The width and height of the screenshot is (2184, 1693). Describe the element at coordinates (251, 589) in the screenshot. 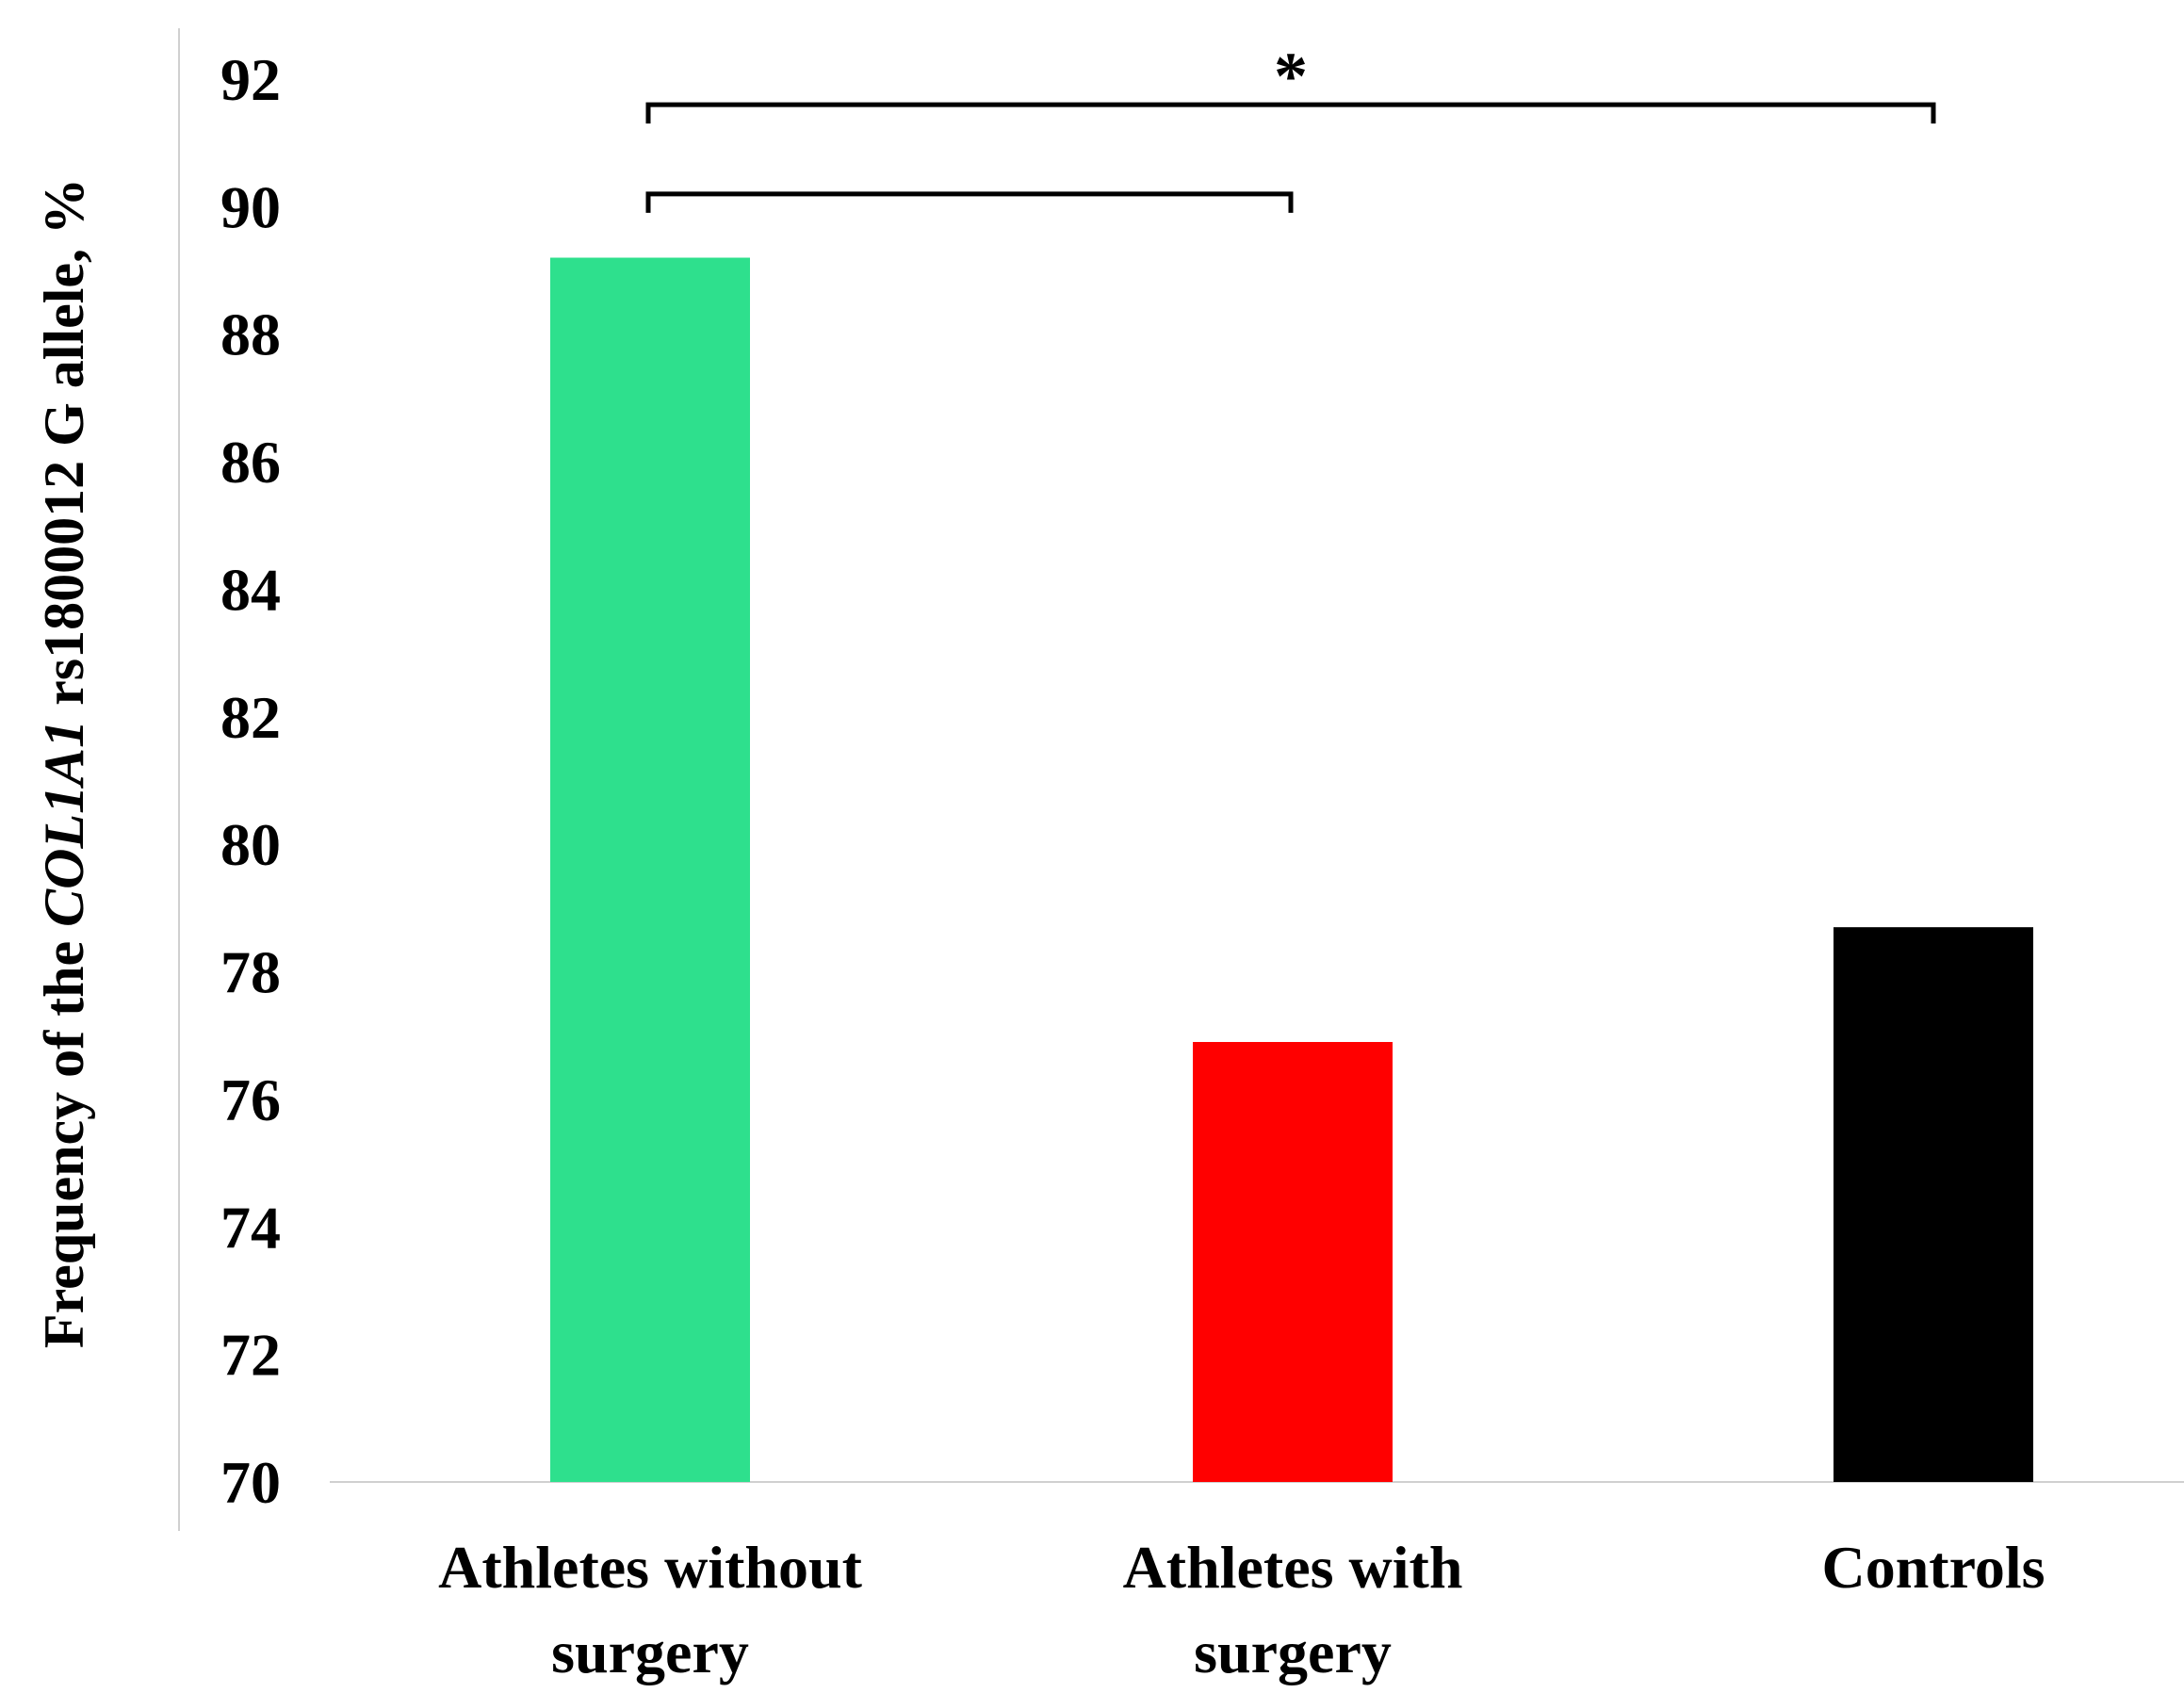

I see `y-tick-label: 84` at that location.